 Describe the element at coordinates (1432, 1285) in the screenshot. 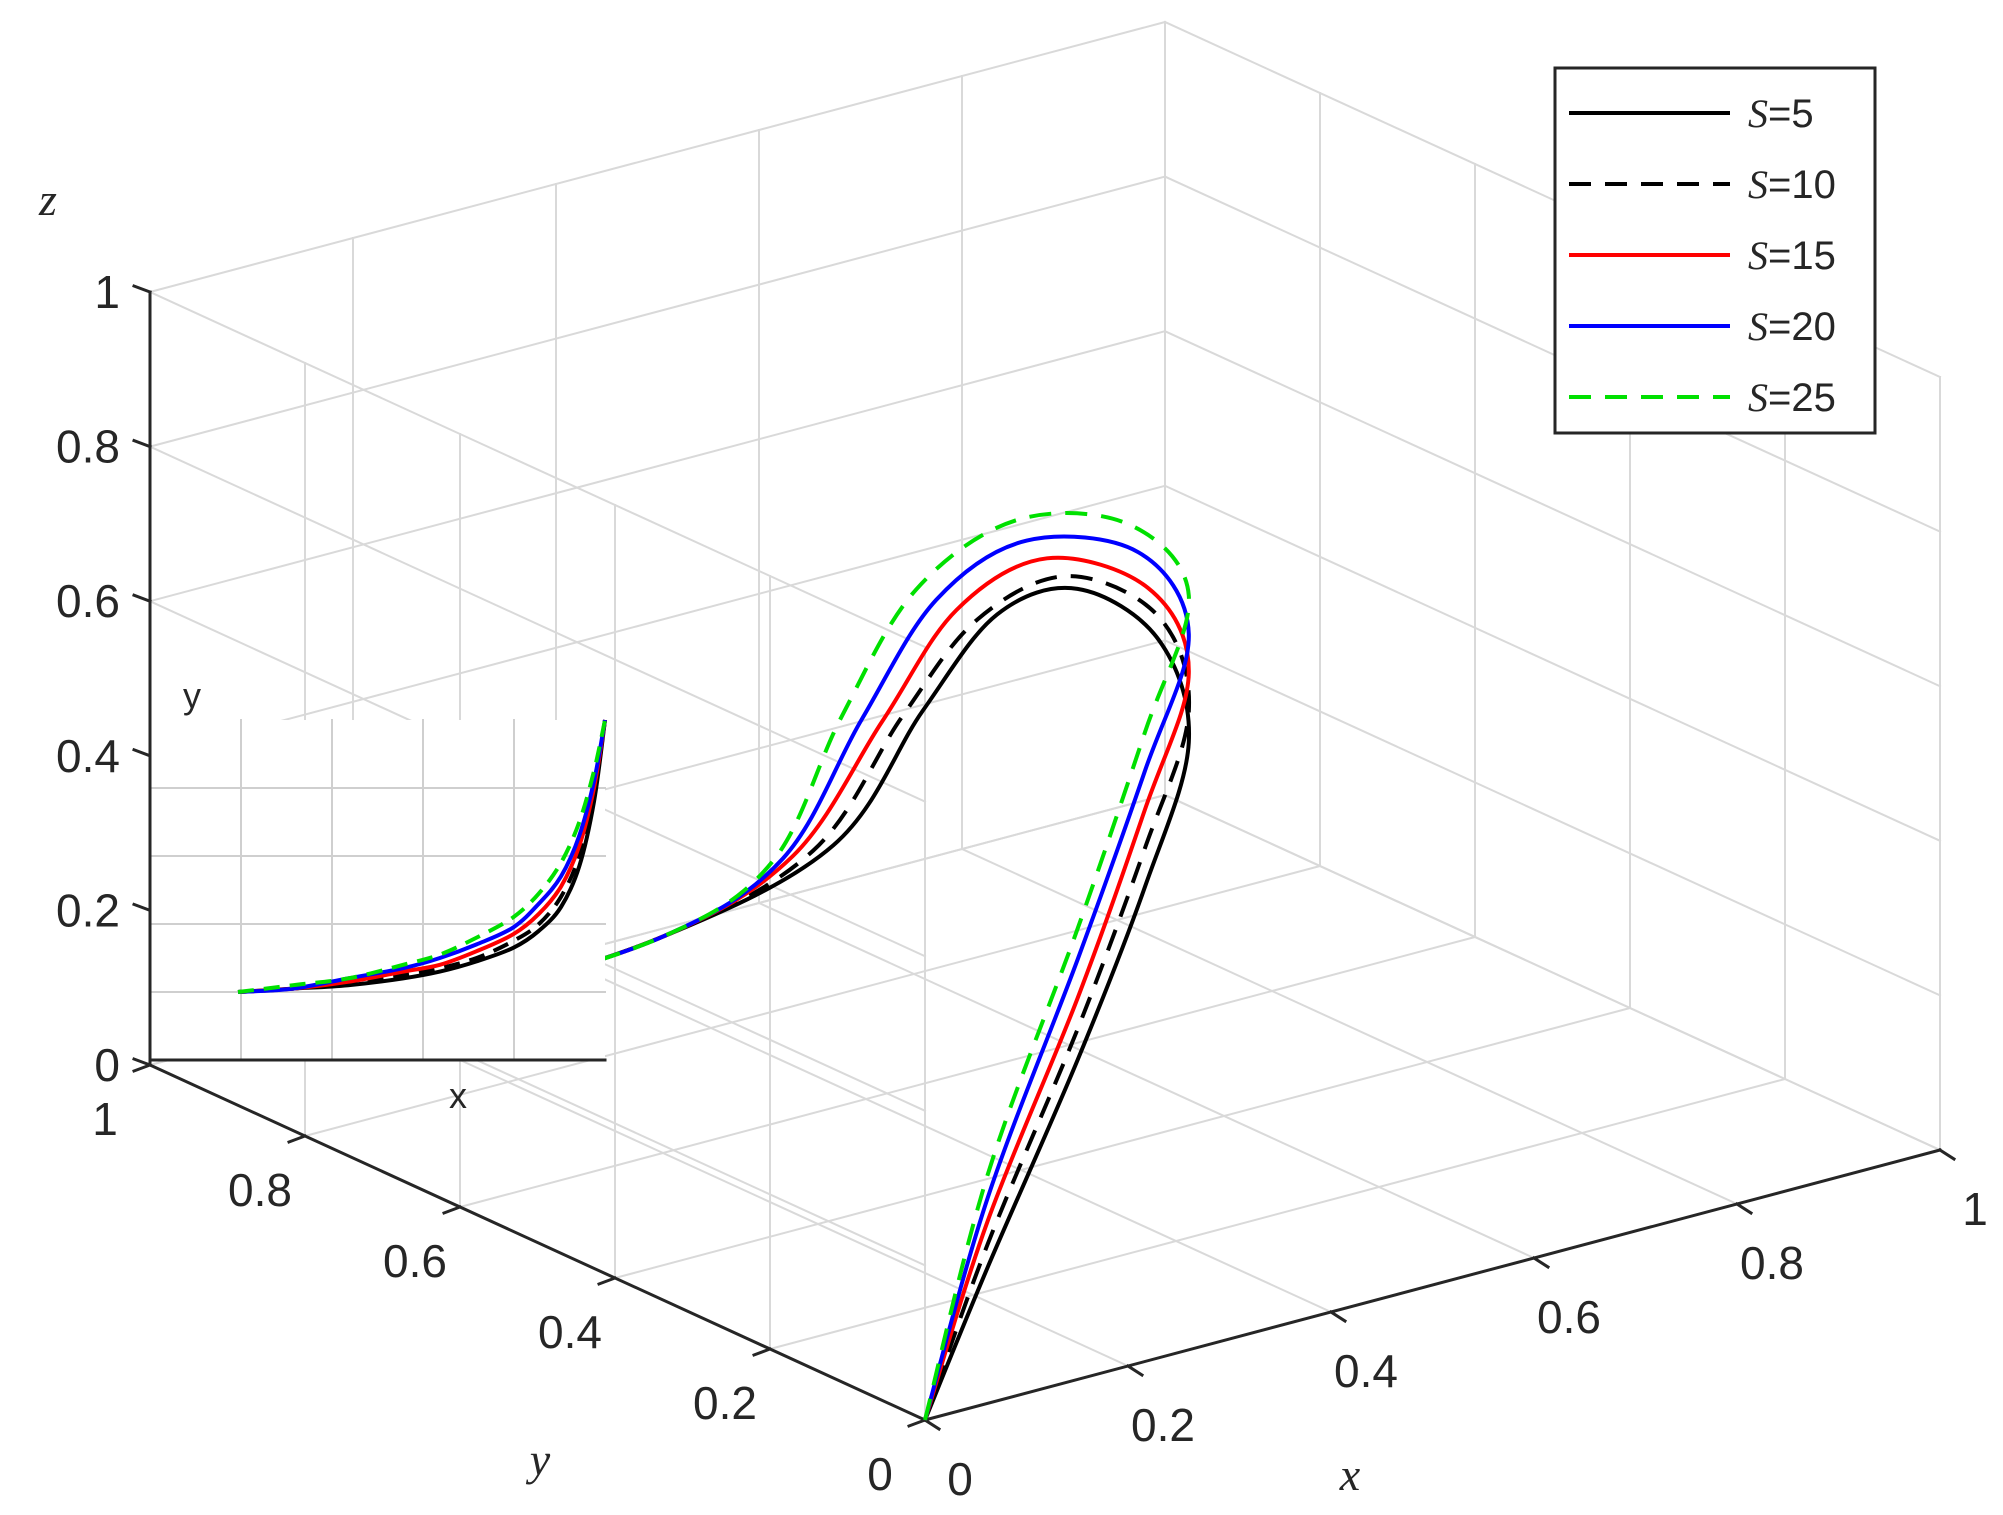

I see `x-axis-line` at that location.